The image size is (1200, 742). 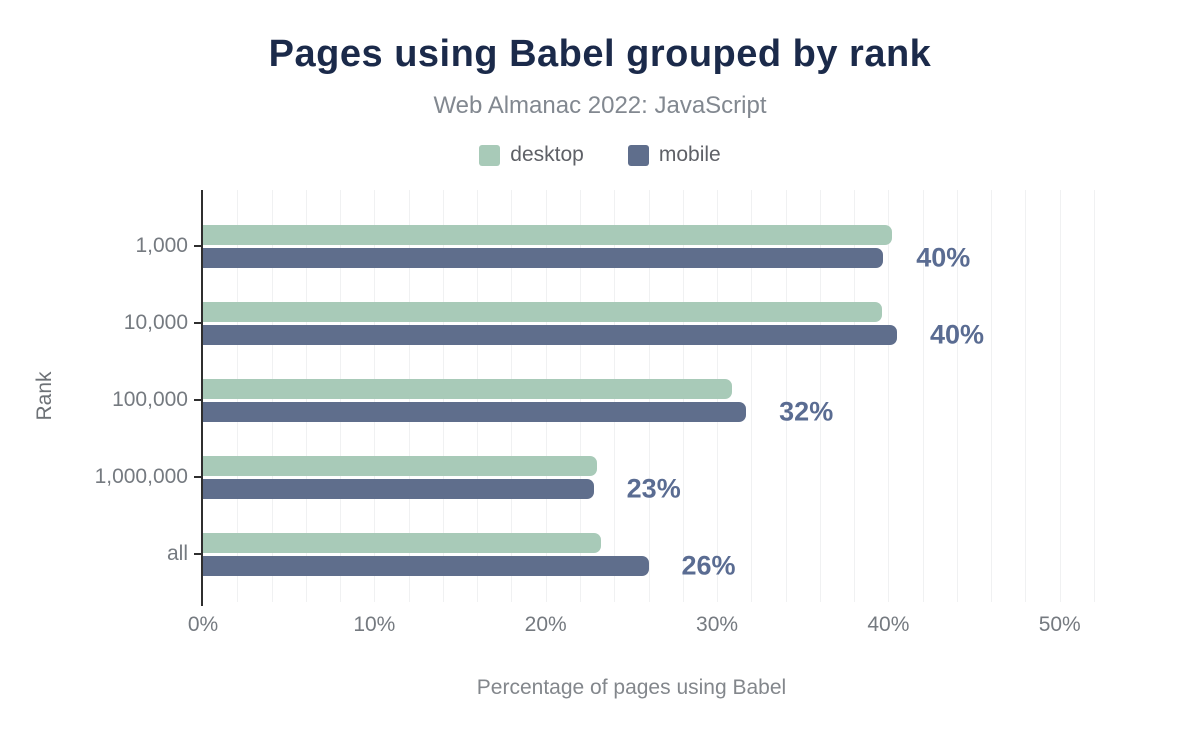 What do you see at coordinates (161, 245) in the screenshot?
I see `y-axis-label: 1,000` at bounding box center [161, 245].